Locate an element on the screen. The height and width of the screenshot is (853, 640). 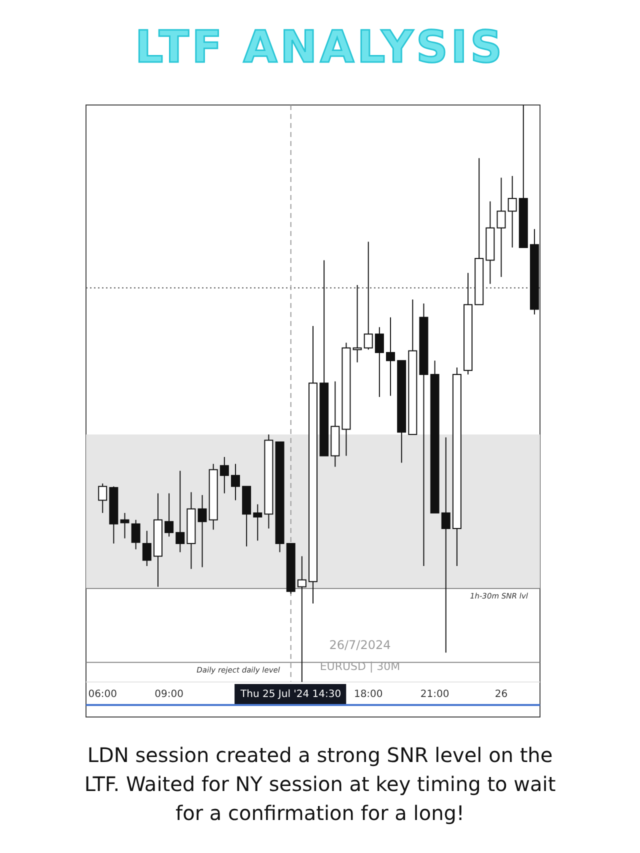
x-tick-label: 21:00 is located at coordinates (435, 694).